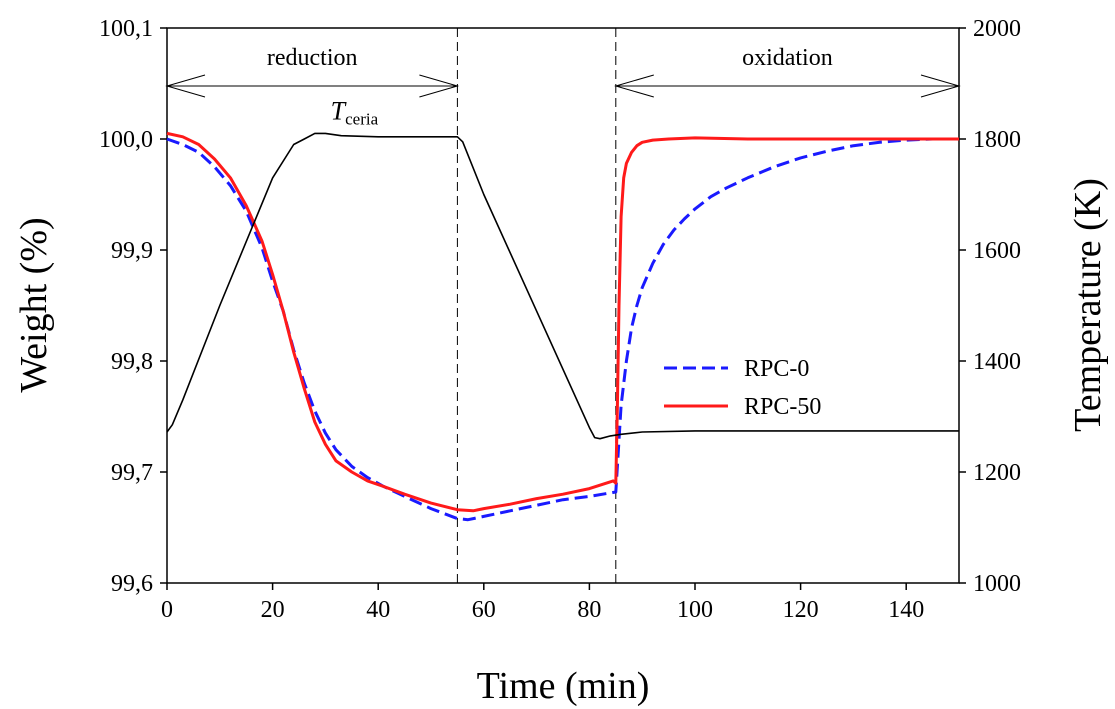 This screenshot has width=1115, height=709. I want to click on temperature-series-label: Tceria, so click(355, 113).